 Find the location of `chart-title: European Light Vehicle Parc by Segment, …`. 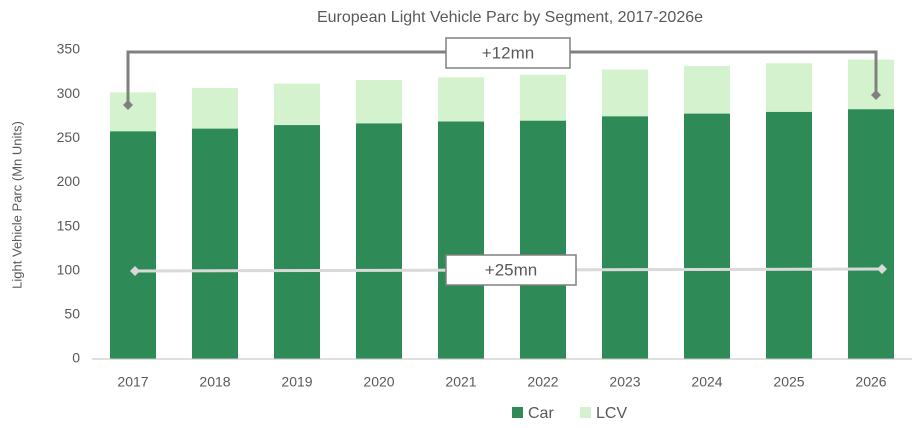

chart-title: European Light Vehicle Parc by Segment, … is located at coordinates (510, 17).